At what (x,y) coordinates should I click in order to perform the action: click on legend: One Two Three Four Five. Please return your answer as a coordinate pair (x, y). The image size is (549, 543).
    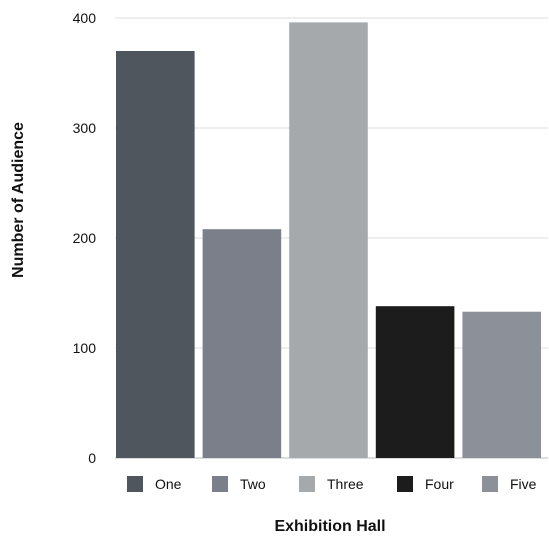
    Looking at the image, I should click on (332, 484).